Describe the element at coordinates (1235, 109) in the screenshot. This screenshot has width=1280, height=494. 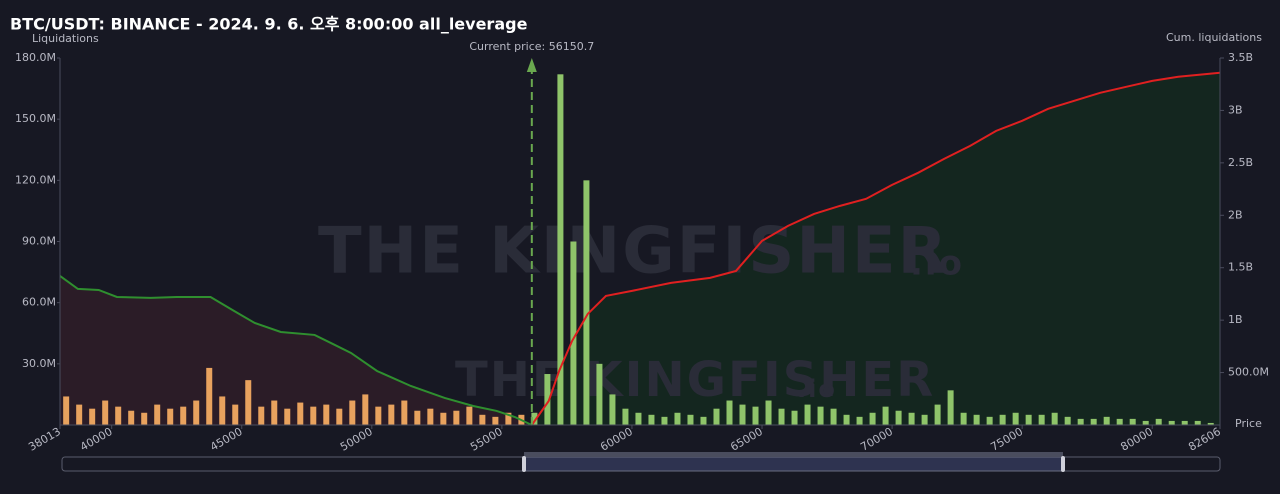
I see `y2-tick-label: 3B` at that location.